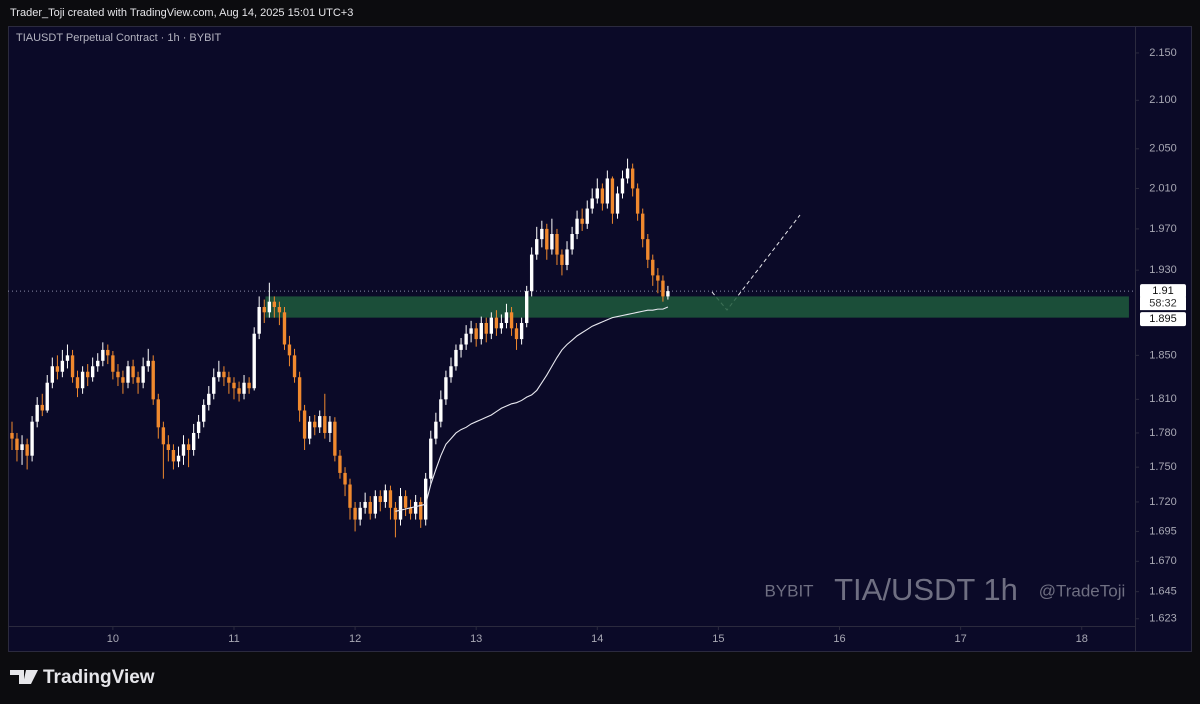 This screenshot has height=704, width=1200. Describe the element at coordinates (1082, 639) in the screenshot. I see `x-tick-label: 18` at that location.